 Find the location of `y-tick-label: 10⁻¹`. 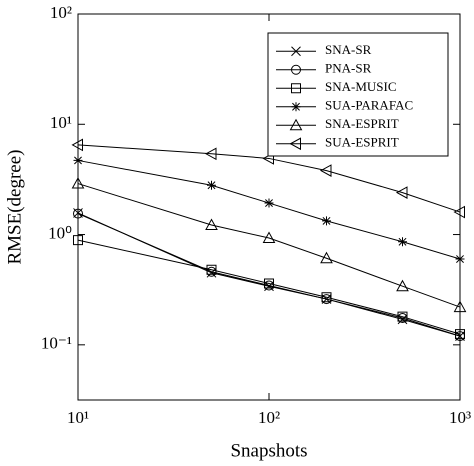

y-tick-label: 10⁻¹ is located at coordinates (56, 343).